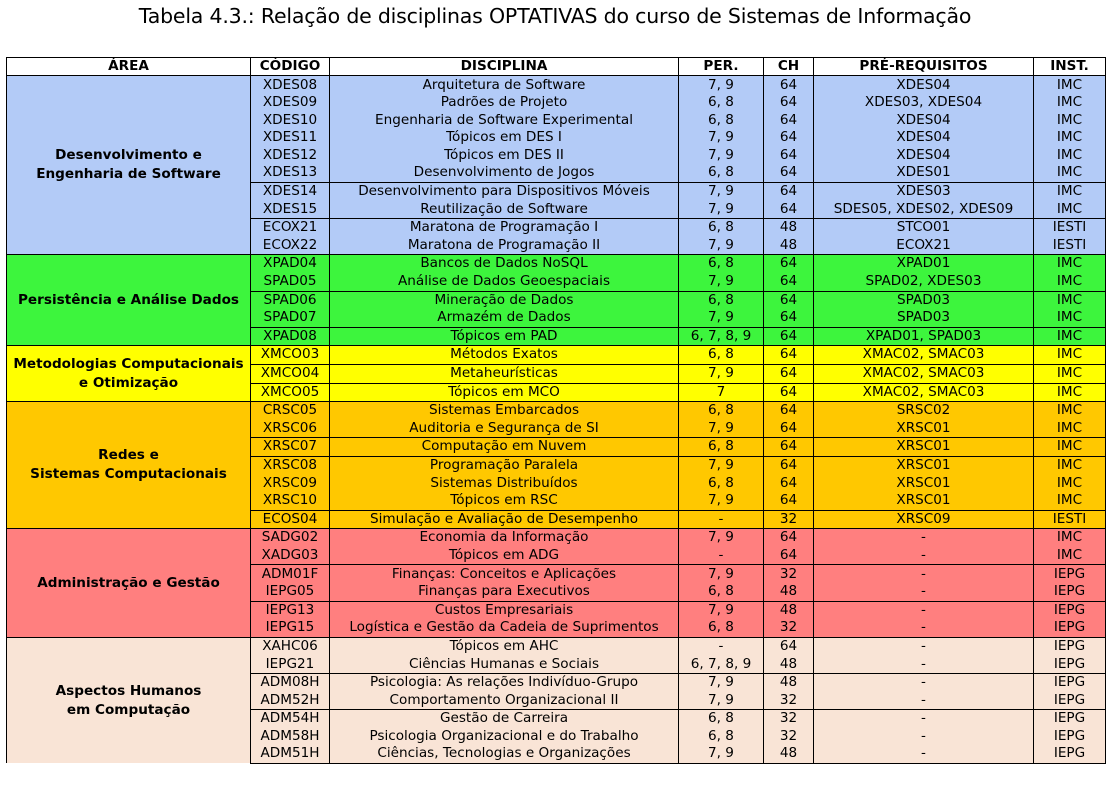  I want to click on cell-codigo: XADG03, so click(290, 555).